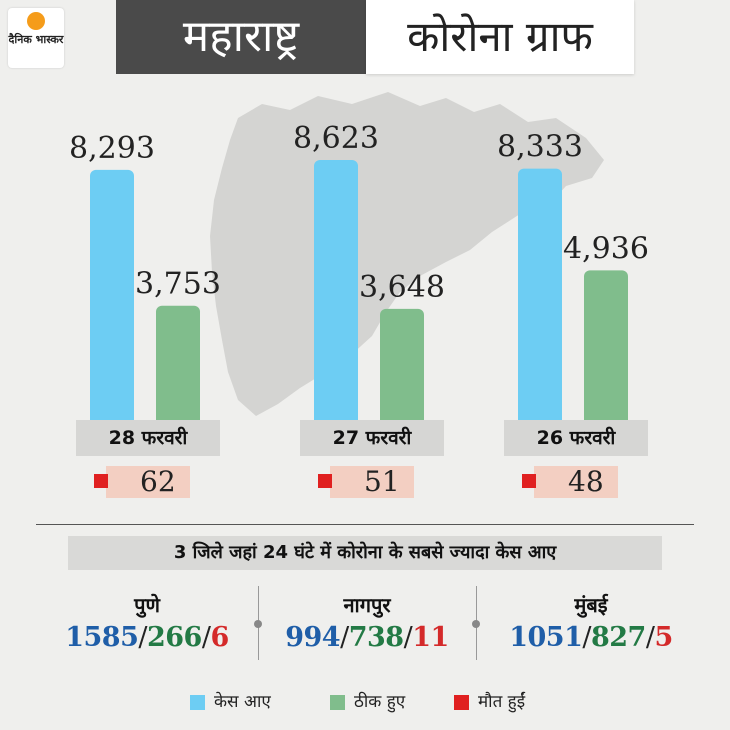 Image resolution: width=730 pixels, height=730 pixels. Describe the element at coordinates (197, 702) in the screenshot. I see `square-blue-icon` at that location.